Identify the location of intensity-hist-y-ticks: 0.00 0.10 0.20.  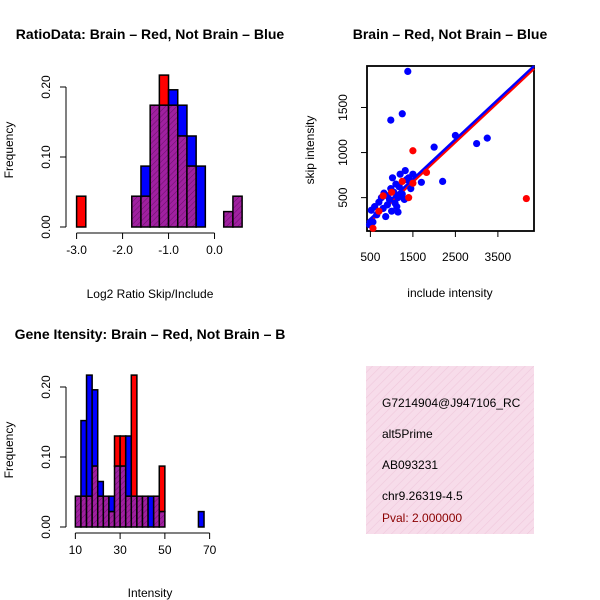
(52, 457).